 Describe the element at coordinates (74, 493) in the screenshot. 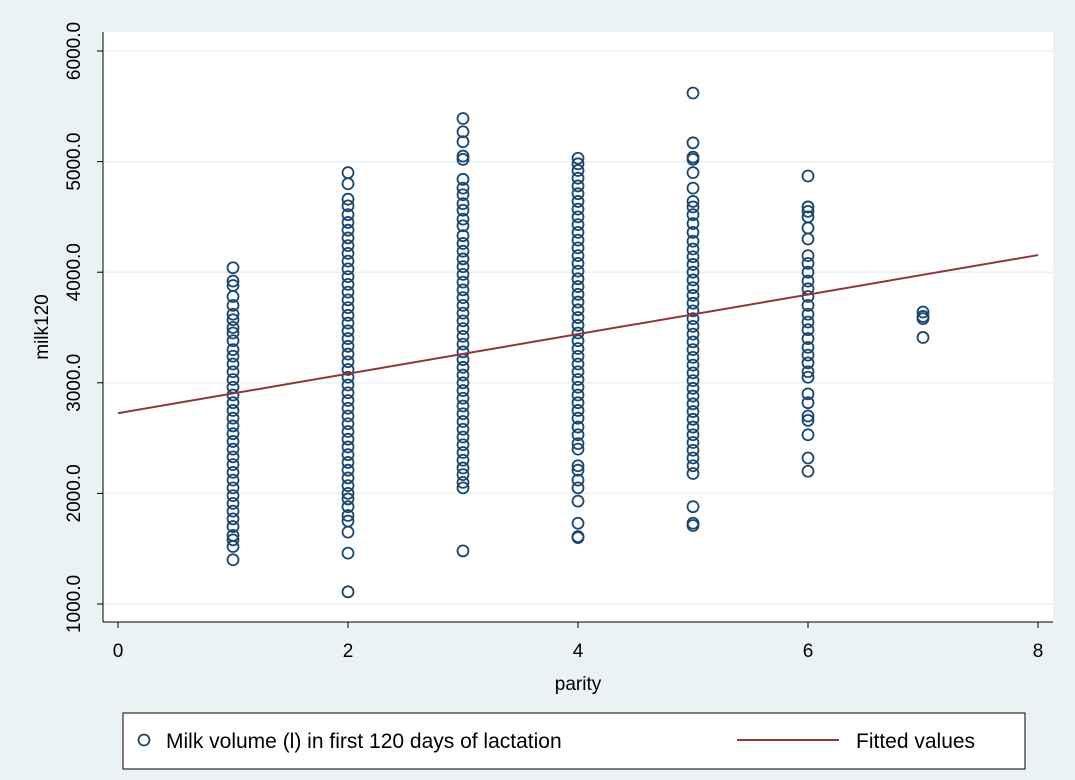

I see `y-tick-label: 2000.0` at that location.